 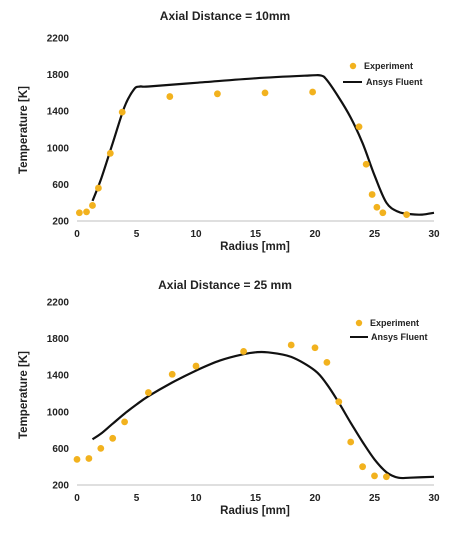 What do you see at coordinates (225, 285) in the screenshot?
I see `chart-title: Axial Distance = 25 mm` at bounding box center [225, 285].